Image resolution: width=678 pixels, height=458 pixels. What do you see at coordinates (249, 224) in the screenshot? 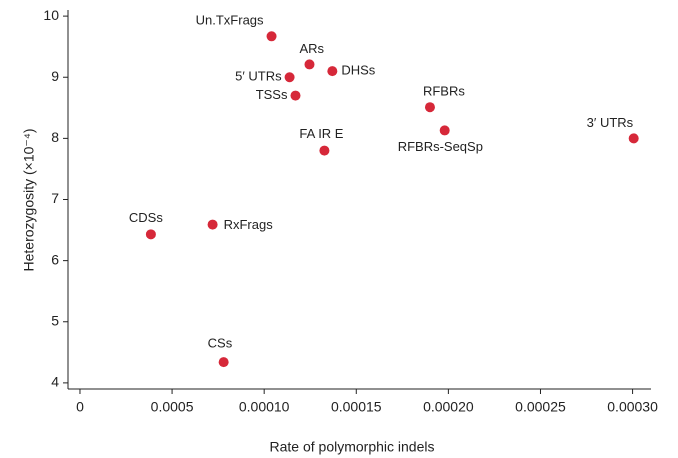
I see `point-label: RxFrags` at bounding box center [249, 224].